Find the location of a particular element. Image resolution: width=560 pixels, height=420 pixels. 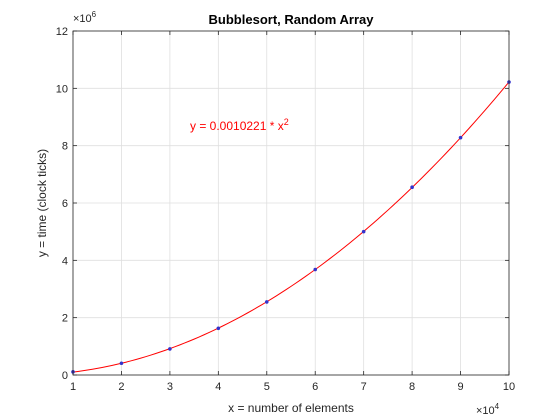

x-multiplier: ×10⁴ is located at coordinates (488, 409).